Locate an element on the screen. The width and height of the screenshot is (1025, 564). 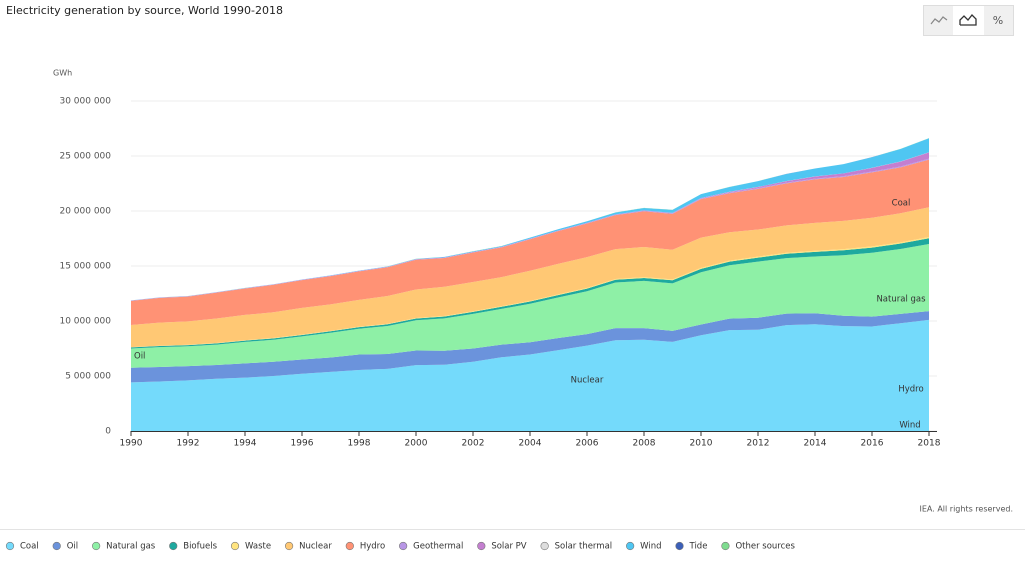
area-icon is located at coordinates (968, 20).